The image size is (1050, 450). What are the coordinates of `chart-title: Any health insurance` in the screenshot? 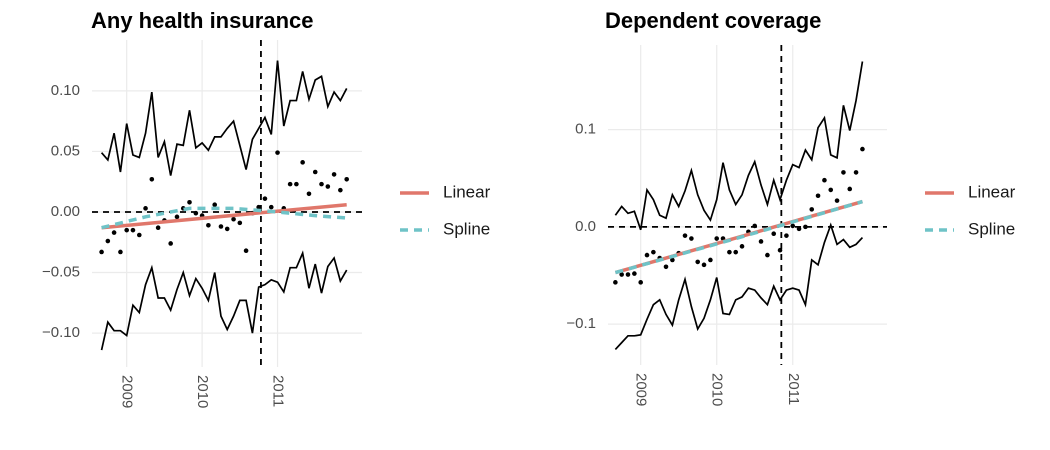 It's located at (202, 20).